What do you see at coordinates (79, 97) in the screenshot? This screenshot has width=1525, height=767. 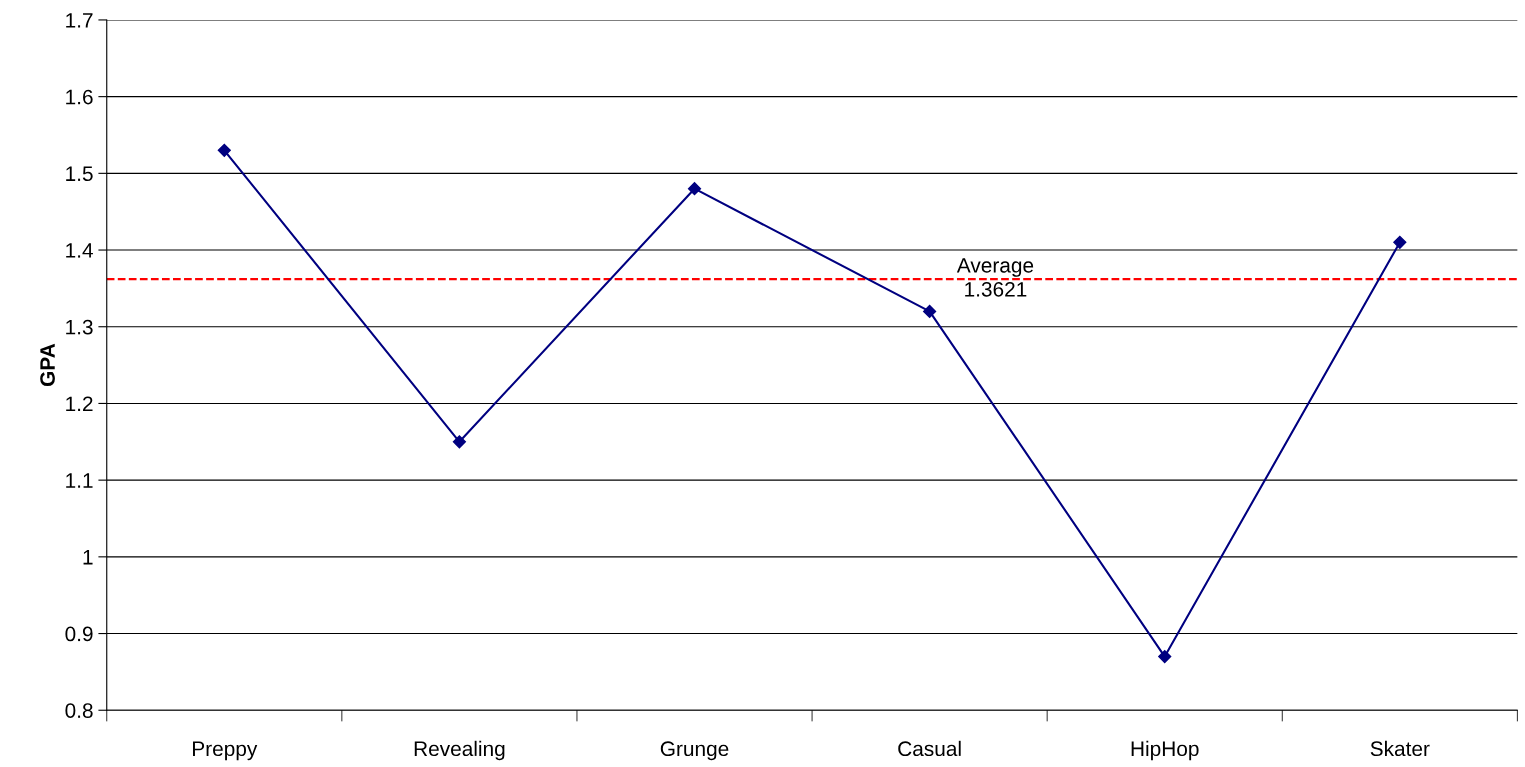 I see `y-tick-label: 1.6` at bounding box center [79, 97].